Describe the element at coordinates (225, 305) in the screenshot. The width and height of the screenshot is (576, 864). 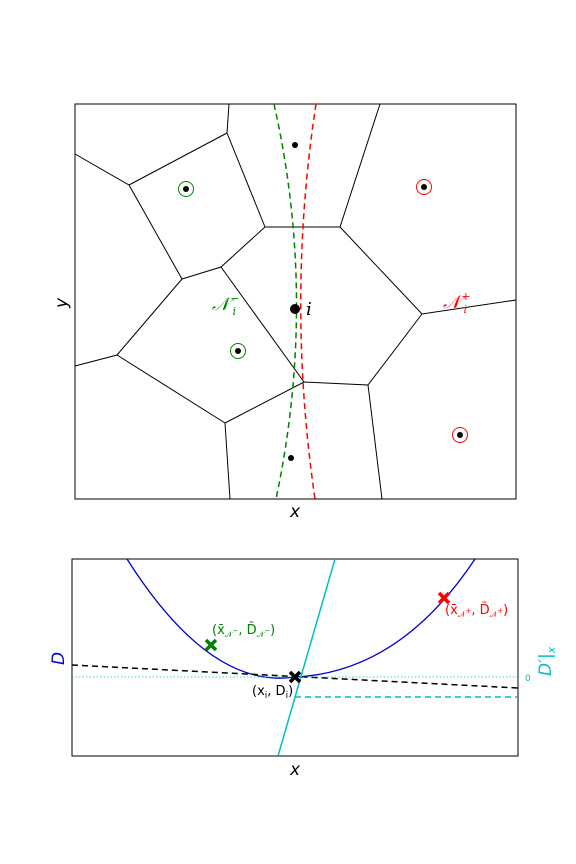
I see `neighbors-minus-label: 𝒩− i` at that location.